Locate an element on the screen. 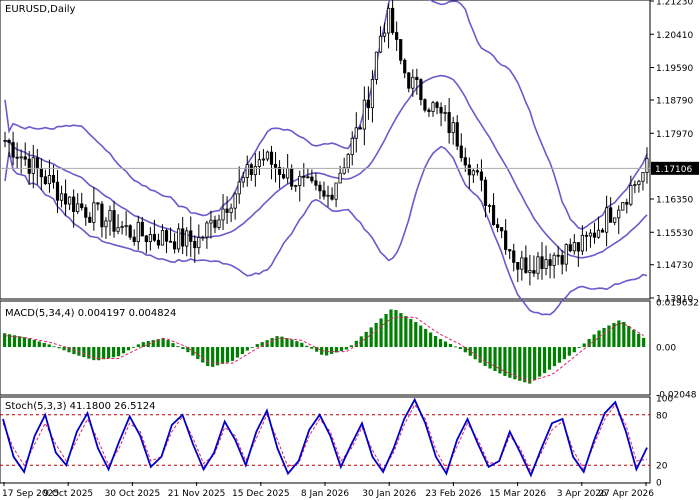 This screenshot has height=500, width=700. price-tick-label: 1.21230 is located at coordinates (674, 4).